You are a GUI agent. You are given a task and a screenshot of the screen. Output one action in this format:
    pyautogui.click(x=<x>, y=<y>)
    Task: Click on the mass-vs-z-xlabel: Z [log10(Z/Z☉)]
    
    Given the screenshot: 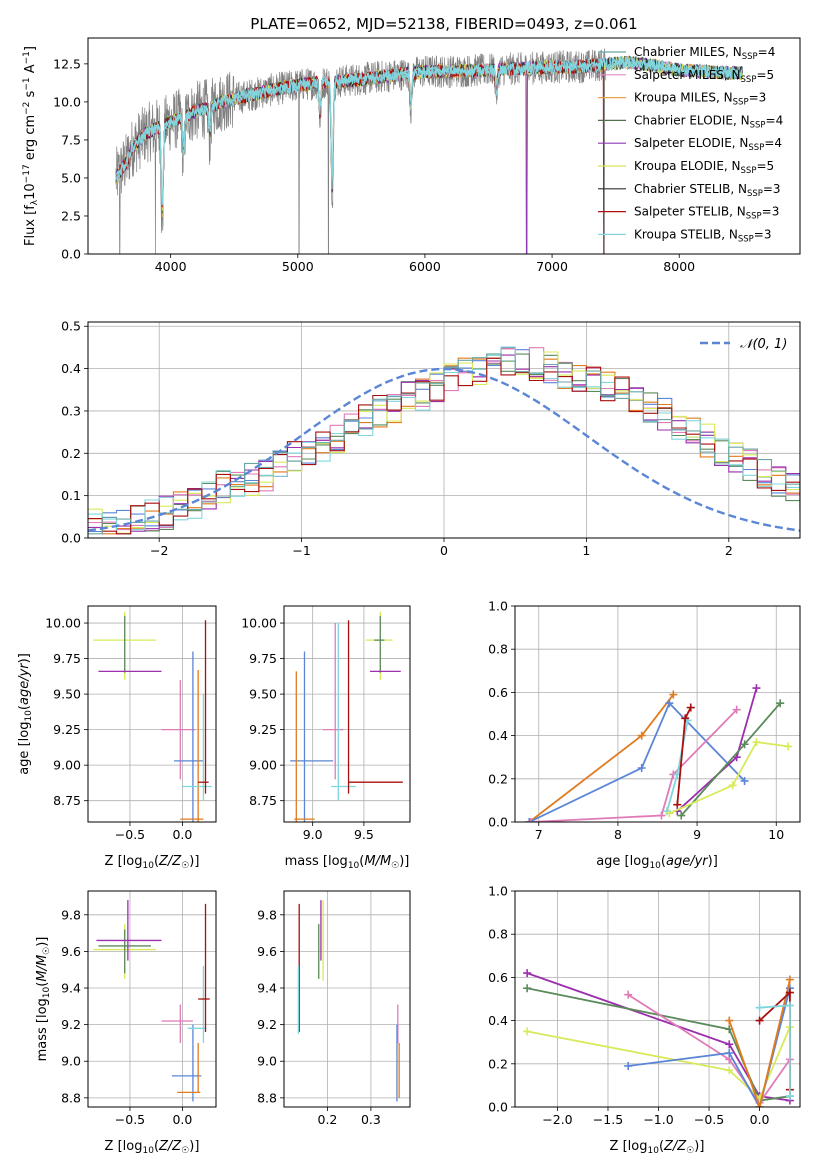 What is the action you would take?
    pyautogui.click(x=152, y=1147)
    